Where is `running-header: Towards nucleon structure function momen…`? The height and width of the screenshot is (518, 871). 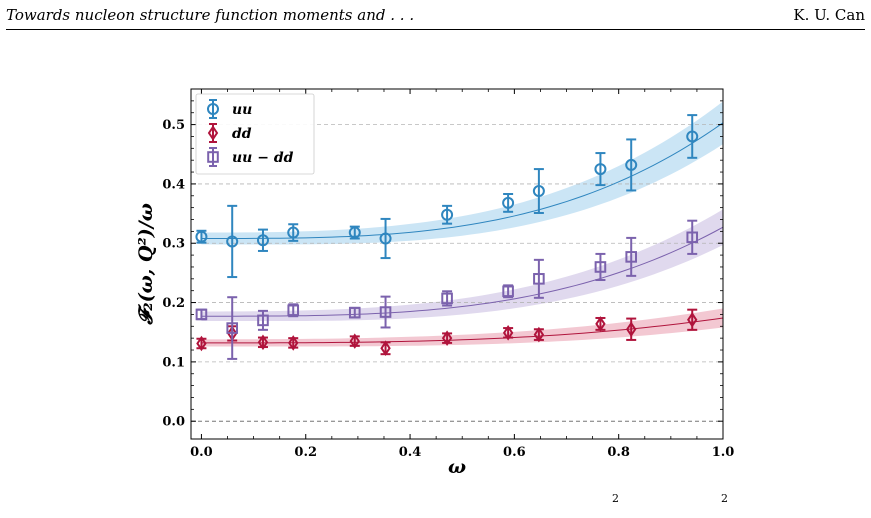 running-header: Towards nucleon structure function momen… is located at coordinates (435, 18).